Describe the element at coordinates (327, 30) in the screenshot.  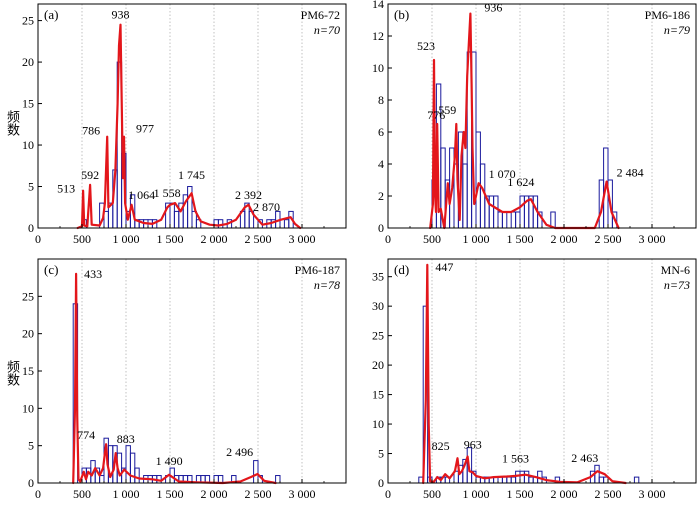
I see `sample-count: n=70` at that location.